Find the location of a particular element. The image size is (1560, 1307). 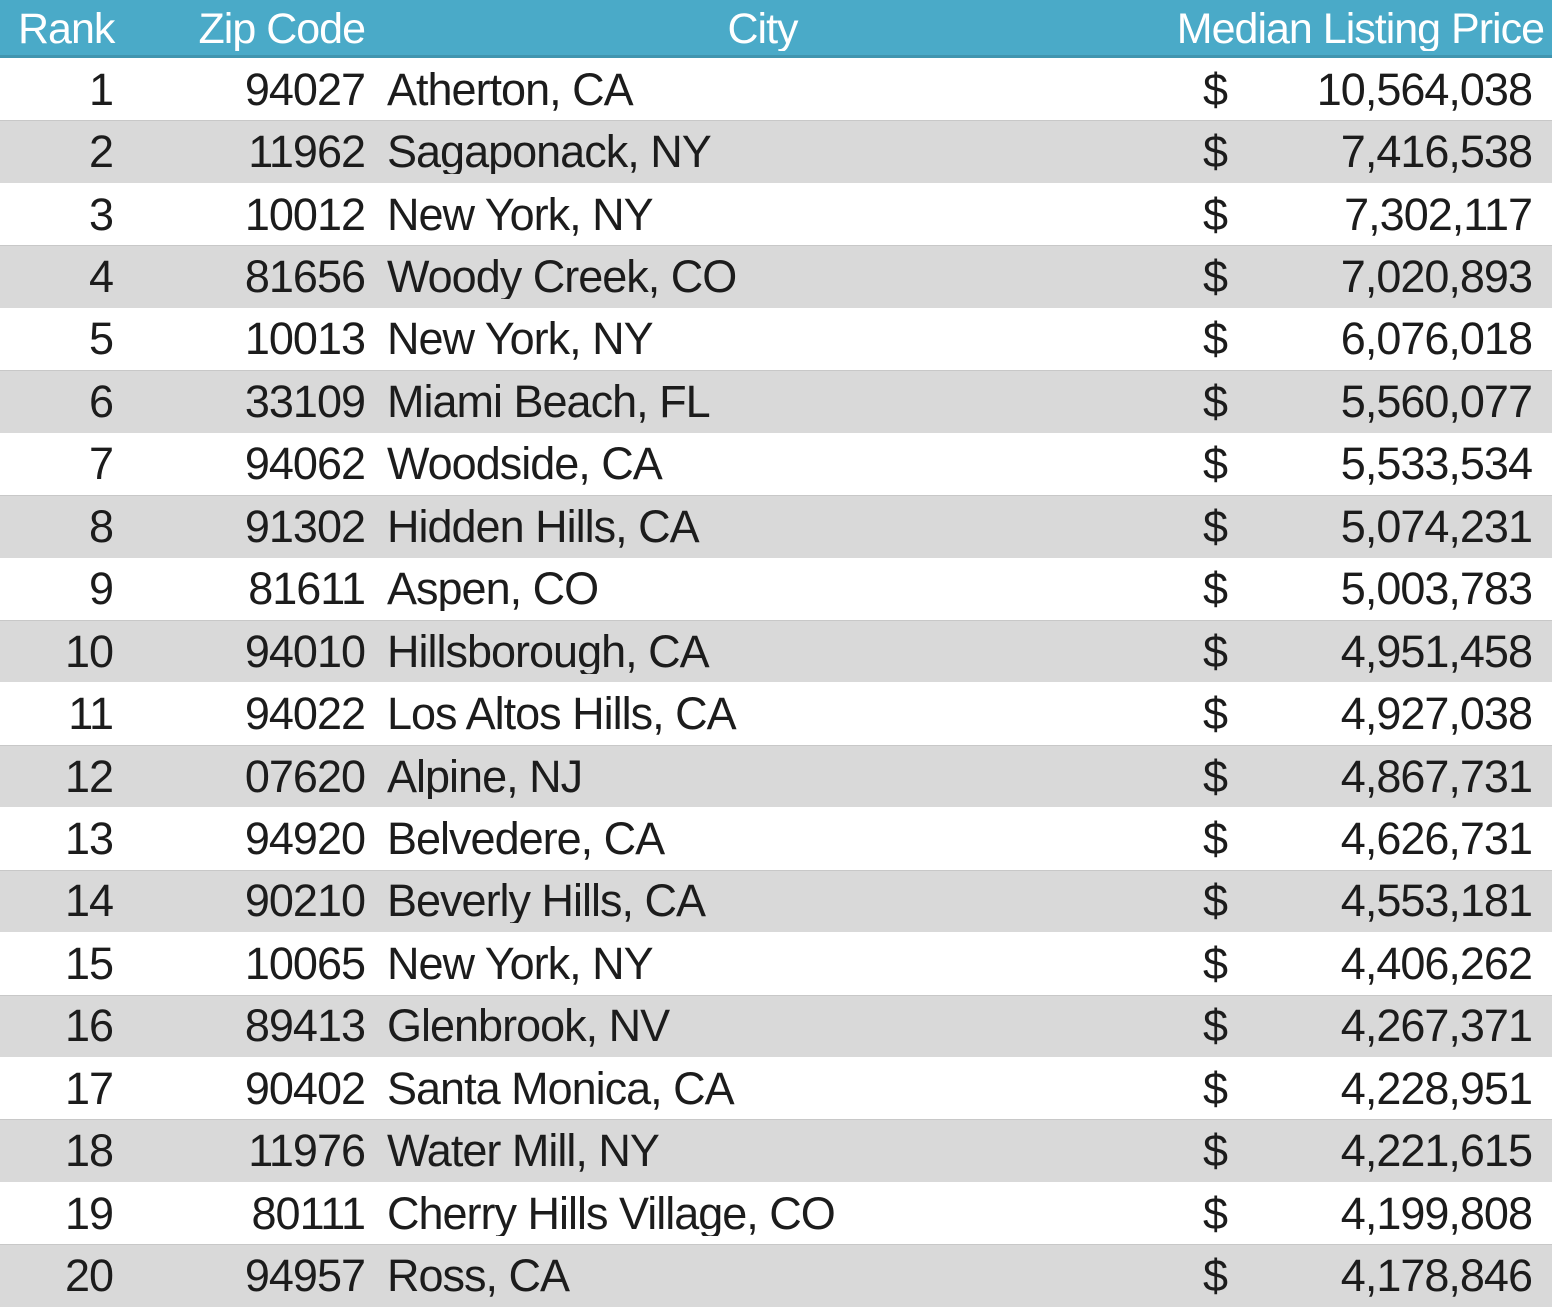

city-cell: Beverly Hills, CA is located at coordinates (546, 901).